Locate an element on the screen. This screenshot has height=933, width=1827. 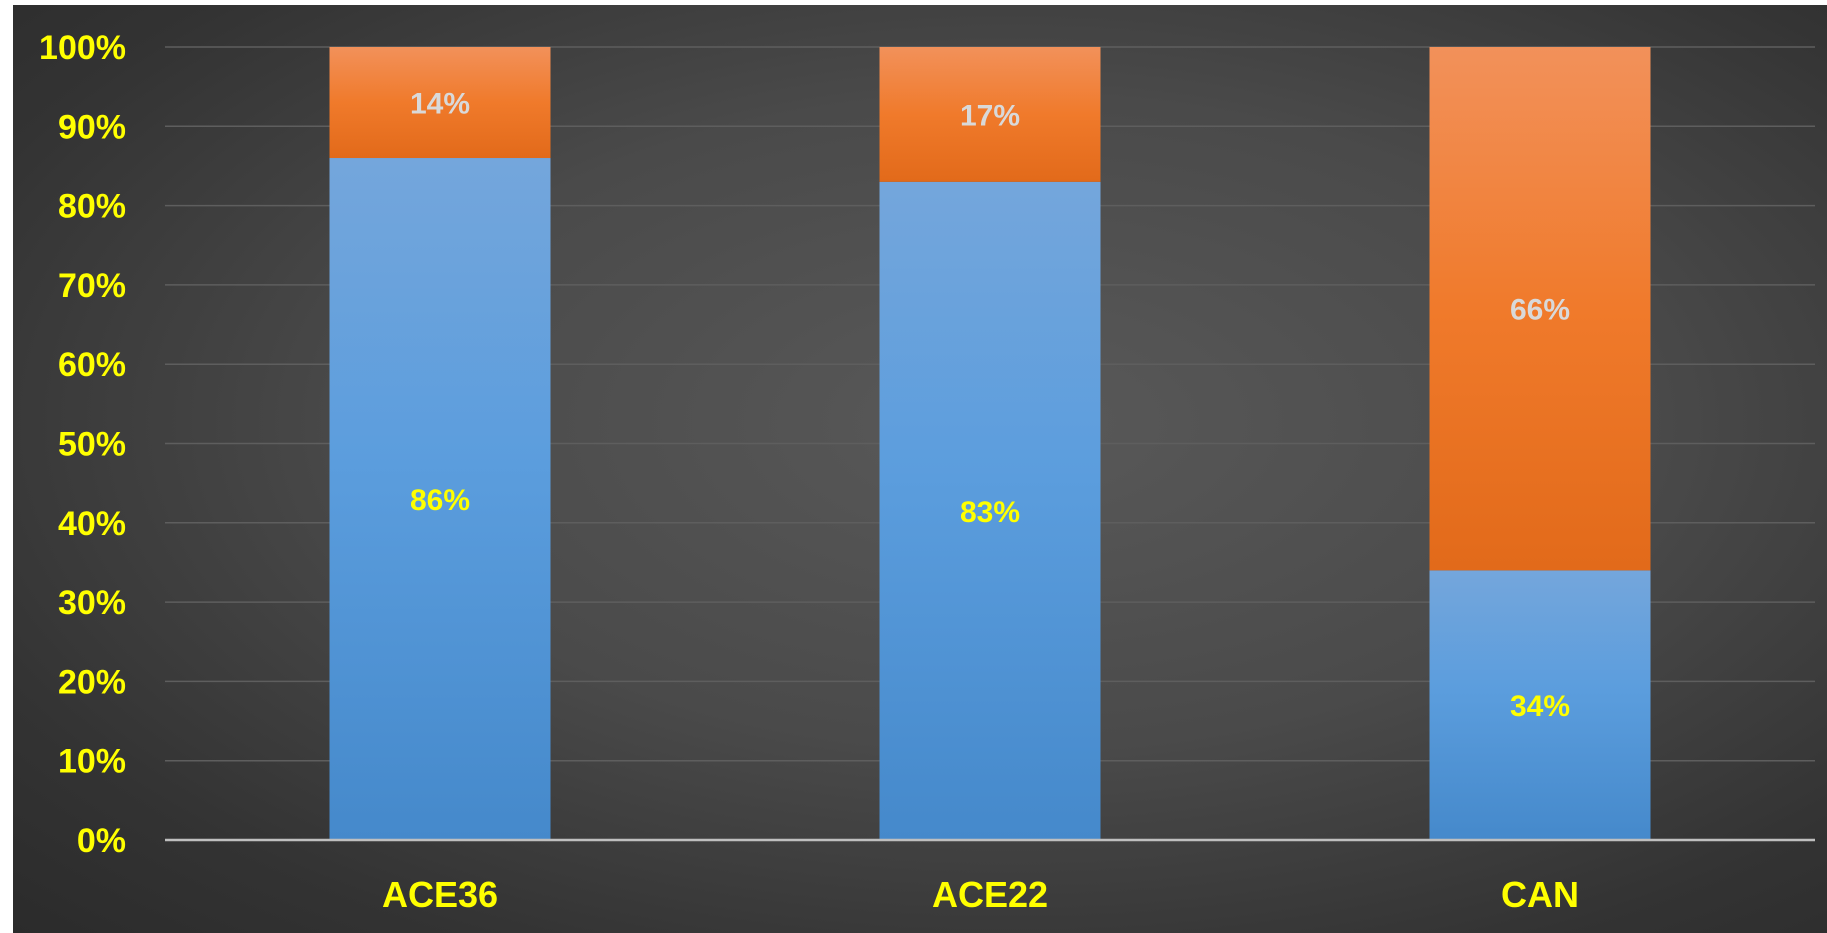
data-label: 66% is located at coordinates (1540, 310).